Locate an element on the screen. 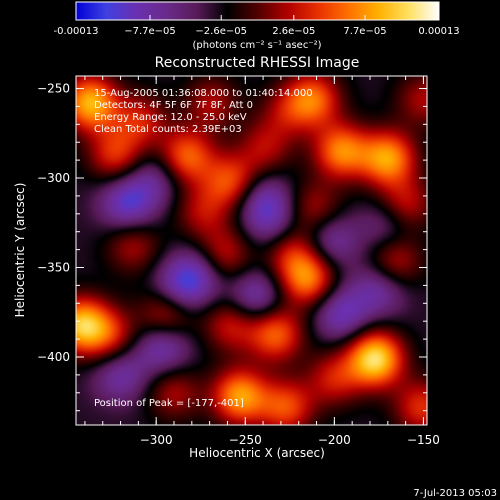 The image size is (500, 500). y-tick-label: −300 is located at coordinates (53, 178).